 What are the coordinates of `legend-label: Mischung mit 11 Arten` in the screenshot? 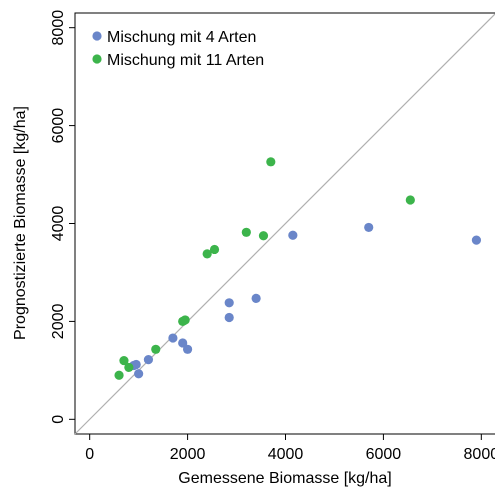 It's located at (185, 60).